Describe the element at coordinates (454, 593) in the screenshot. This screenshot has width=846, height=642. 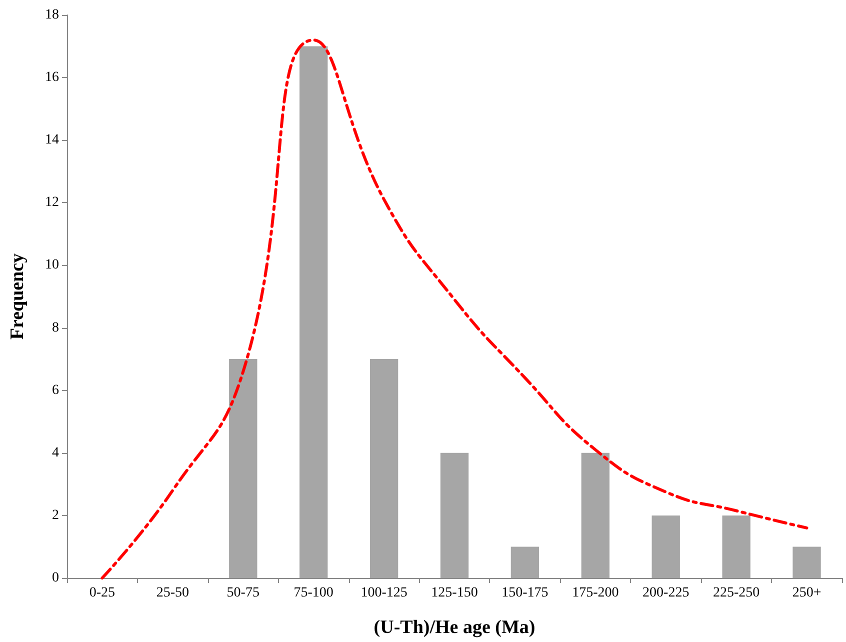
I see `x-tick-label: 125-150` at that location.